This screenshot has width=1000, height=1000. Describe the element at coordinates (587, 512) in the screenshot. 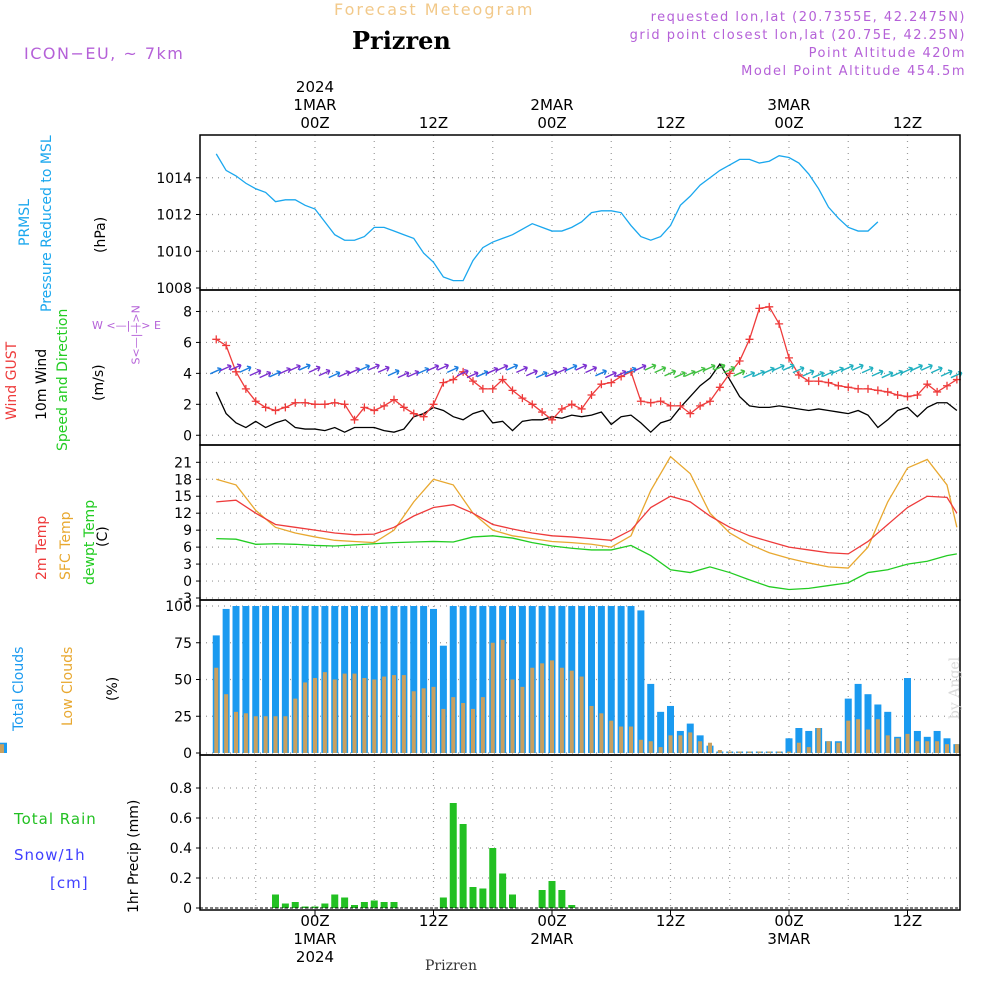

I see `sfc-temp-line` at that location.